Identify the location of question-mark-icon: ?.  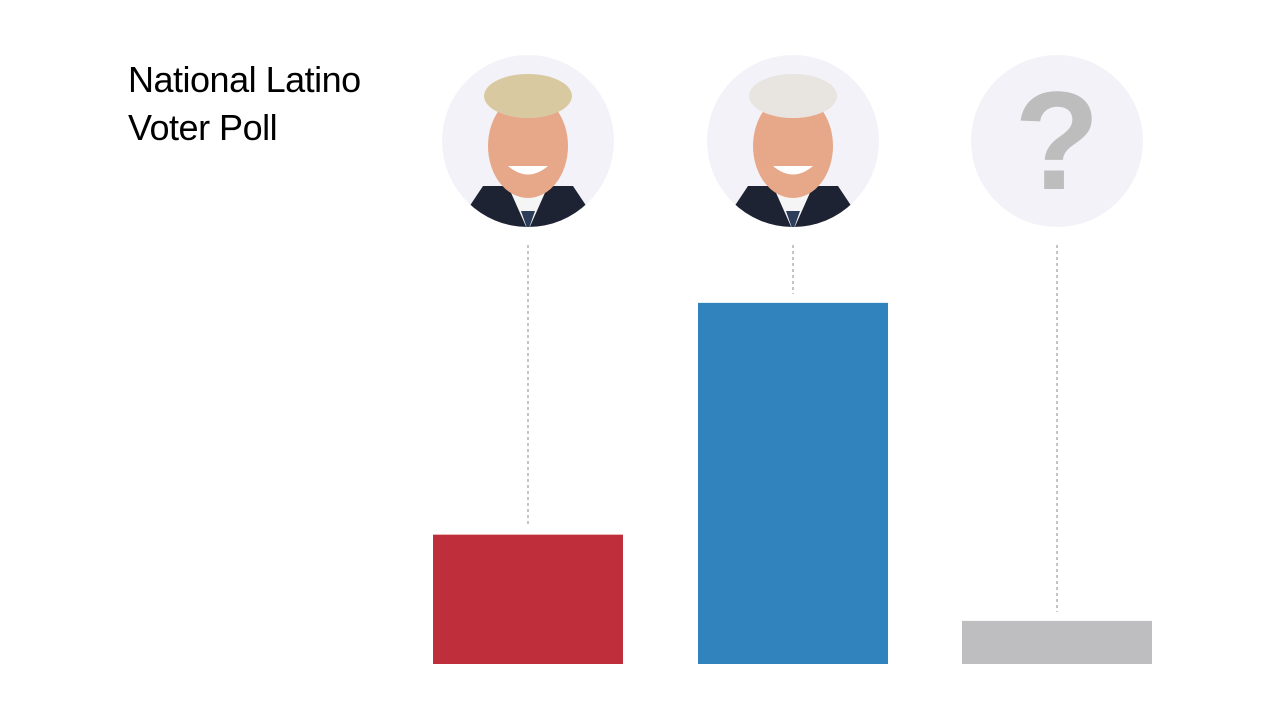
(1057, 141).